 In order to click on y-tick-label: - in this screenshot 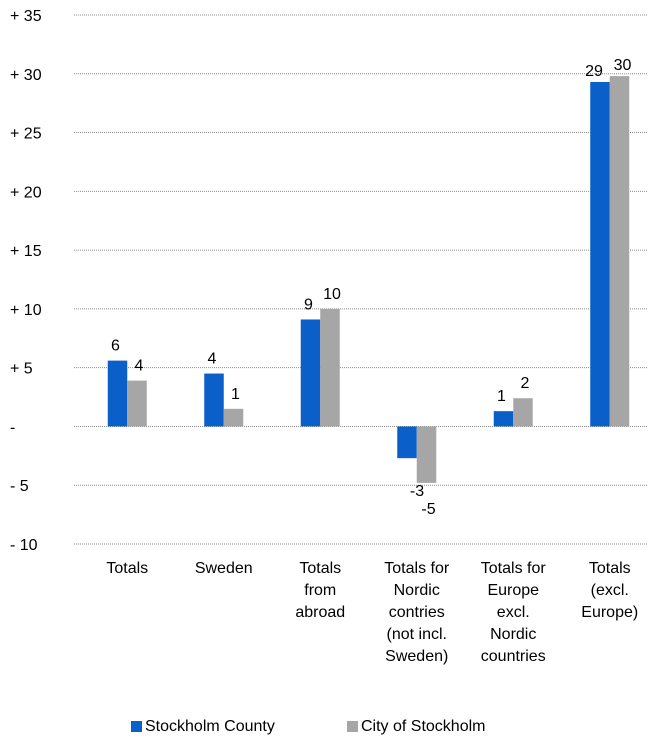, I will do `click(12, 427)`.